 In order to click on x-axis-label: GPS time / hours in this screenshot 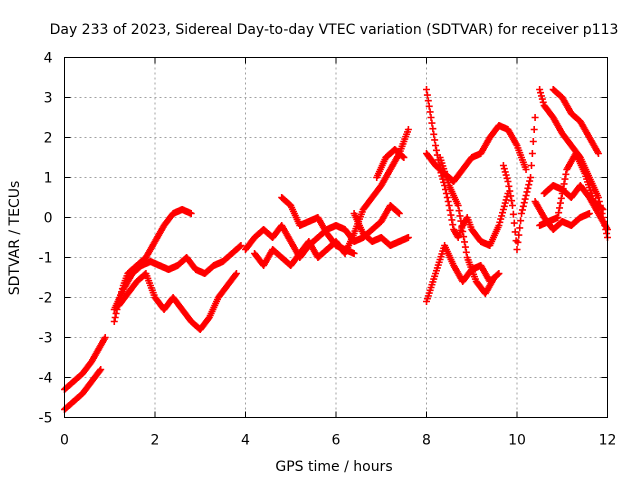, I will do `click(333, 467)`.